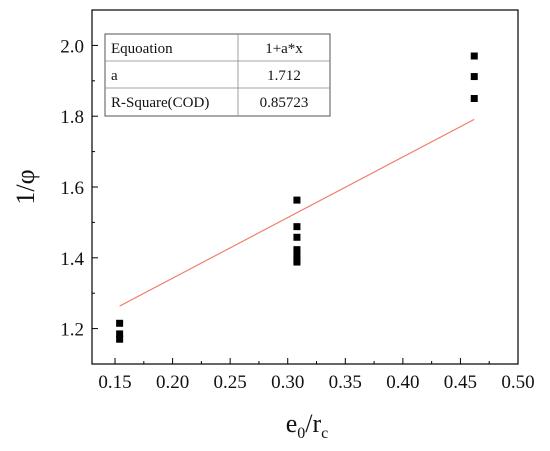  Describe the element at coordinates (160, 103) in the screenshot. I see `fit-table-cell: R-Square(COD)` at that location.